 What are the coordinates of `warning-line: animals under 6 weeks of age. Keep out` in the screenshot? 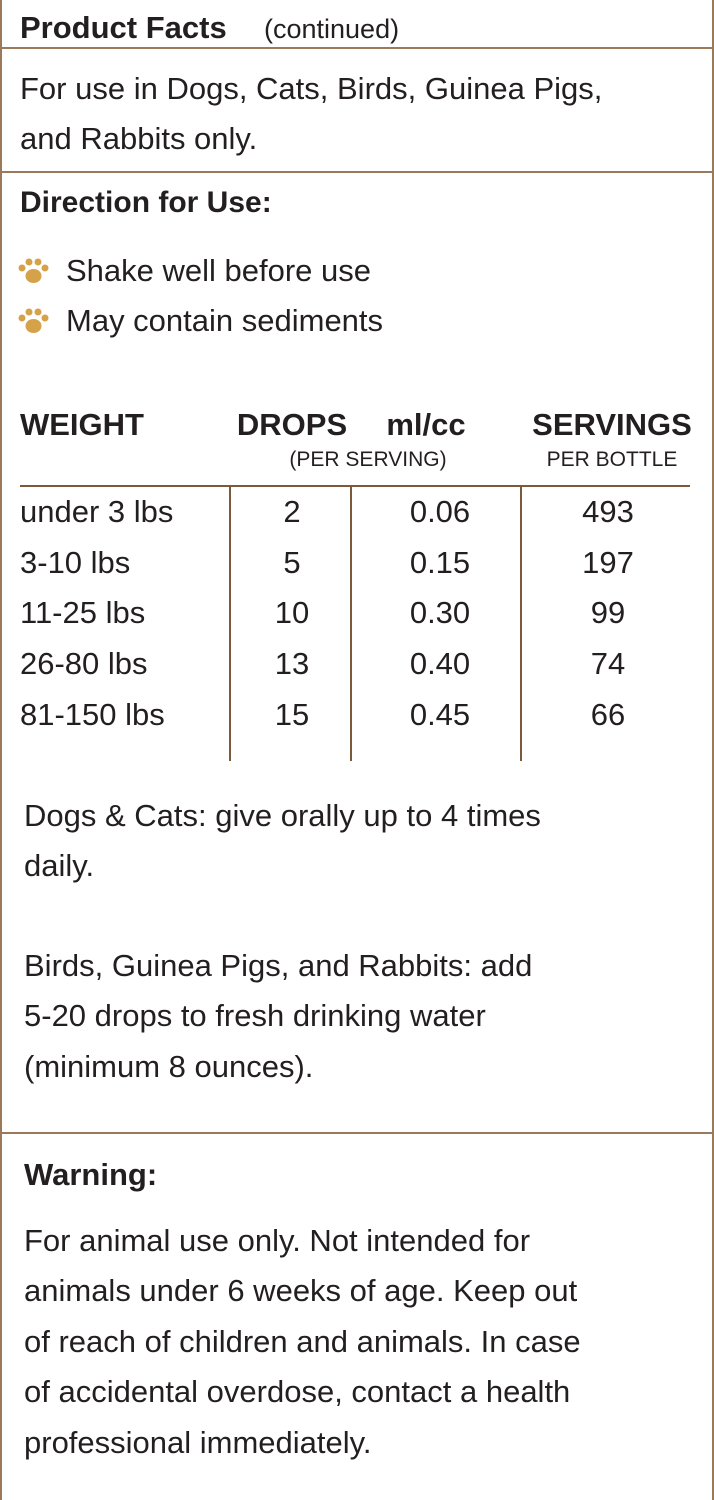 It's located at (301, 1291).